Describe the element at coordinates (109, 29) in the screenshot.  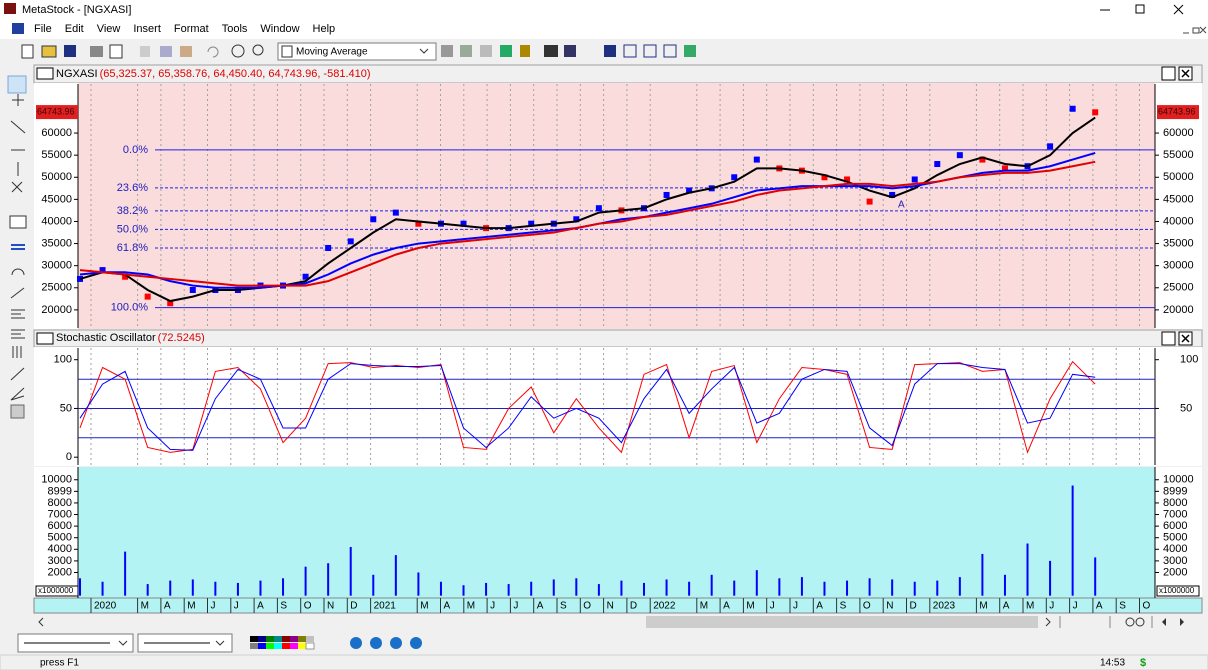
I see `menu-item: View` at that location.